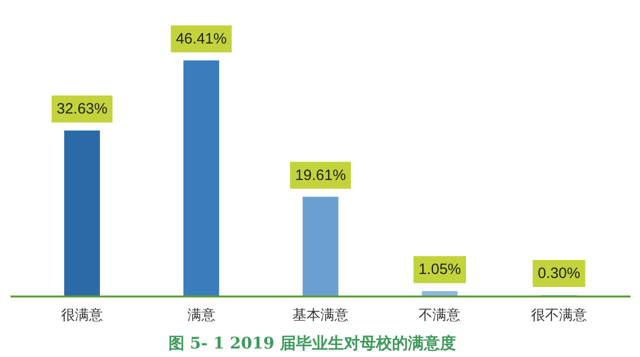 This screenshot has height=357, width=640. I want to click on data-label: 32.63%, so click(82, 109).